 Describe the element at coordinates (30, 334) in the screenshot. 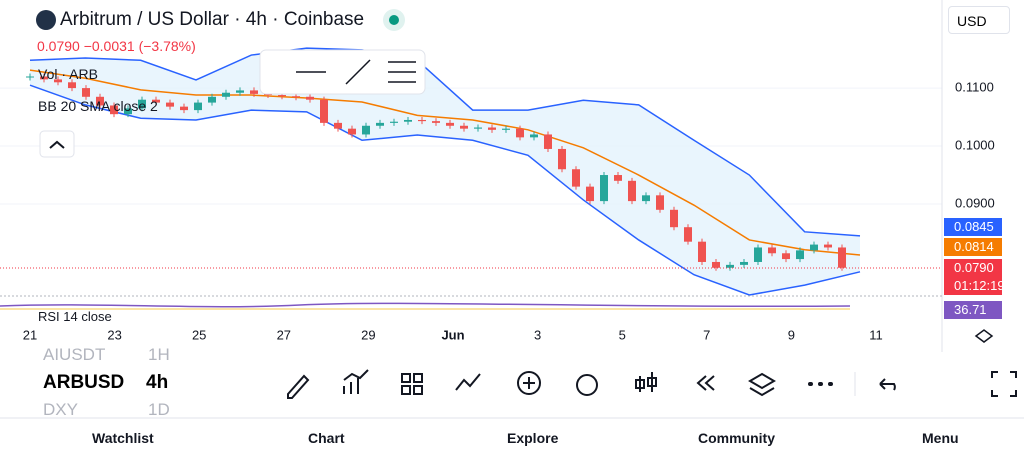

I see `x-tick-label: 21` at that location.